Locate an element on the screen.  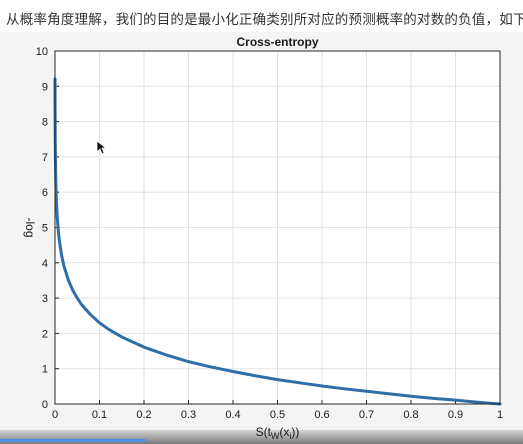
y-tick-label: 3 is located at coordinates (45, 299).